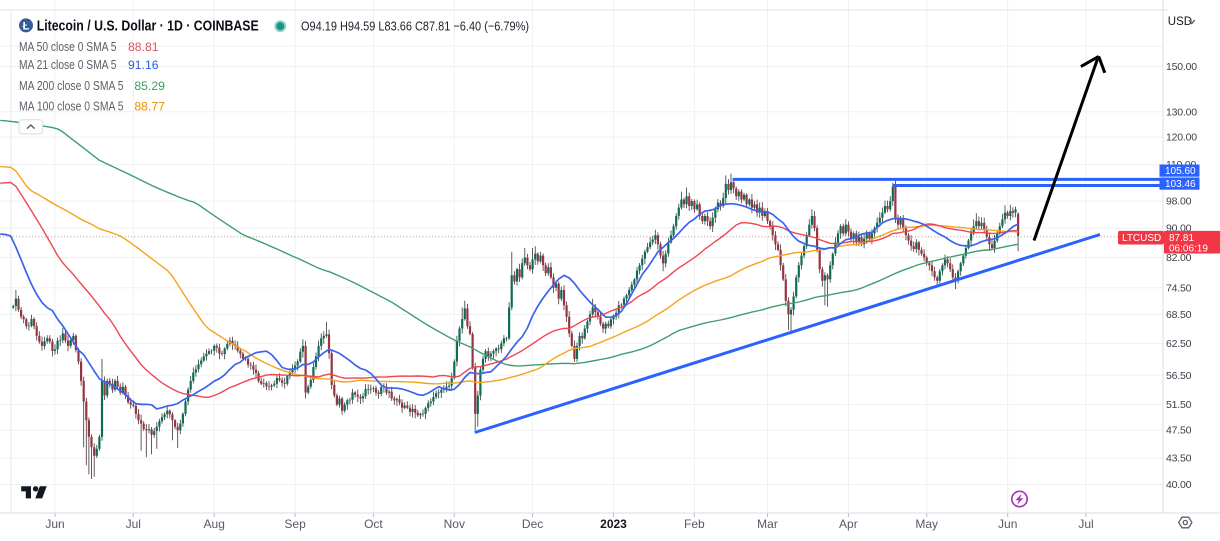 This screenshot has width=1220, height=541. I want to click on svg-text: Sep, so click(295, 524).